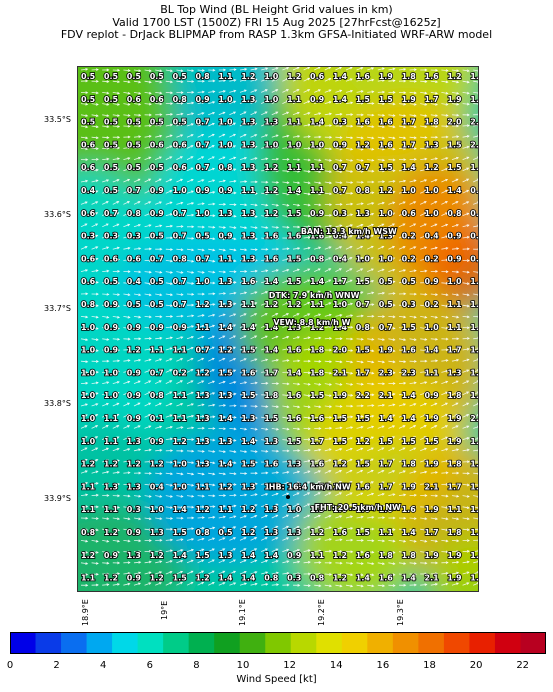 This screenshot has width=553, height=692. I want to click on bl-height-value: 1.1, so click(111, 418).